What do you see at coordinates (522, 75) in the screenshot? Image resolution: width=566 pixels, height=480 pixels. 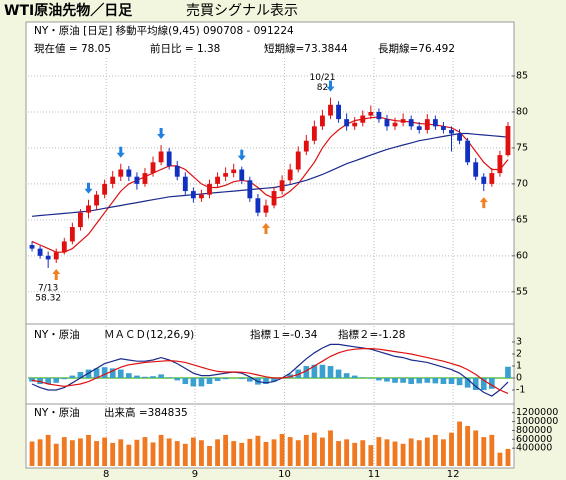 I see `y-tick-label: 85` at bounding box center [522, 75].